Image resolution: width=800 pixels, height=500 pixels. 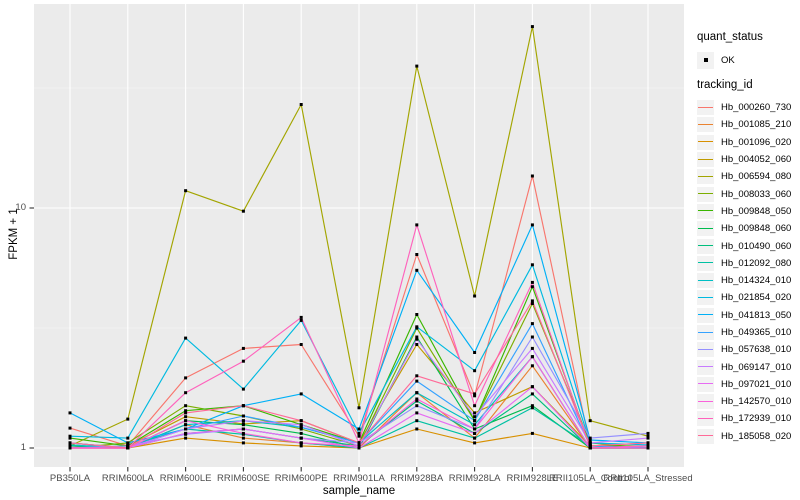 What do you see at coordinates (730, 37) in the screenshot?
I see `legend-title-quant-status: quant_status` at bounding box center [730, 37].